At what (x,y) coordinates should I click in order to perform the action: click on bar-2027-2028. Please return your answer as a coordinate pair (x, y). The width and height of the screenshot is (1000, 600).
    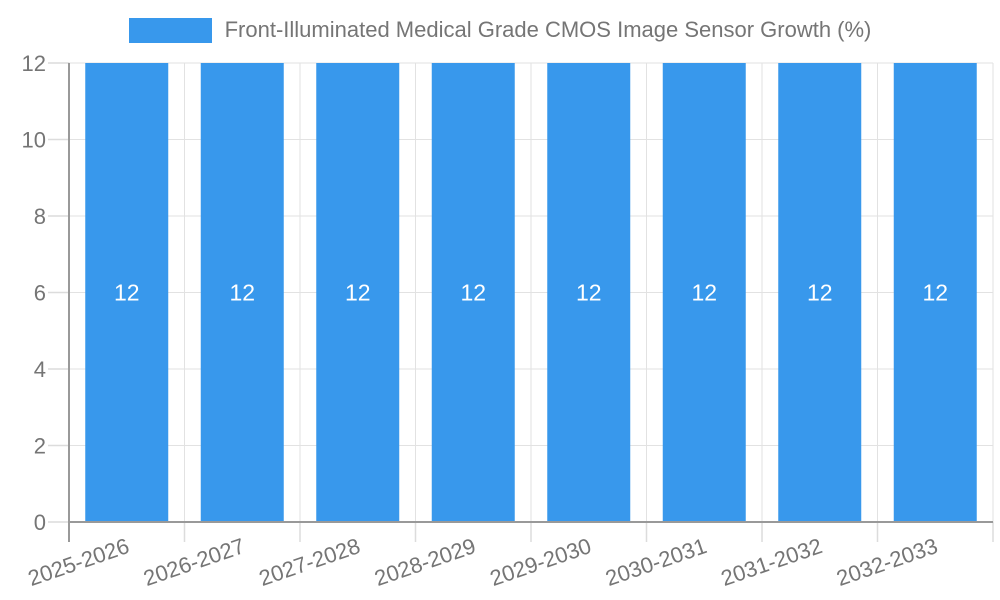
    Looking at the image, I should click on (358, 292).